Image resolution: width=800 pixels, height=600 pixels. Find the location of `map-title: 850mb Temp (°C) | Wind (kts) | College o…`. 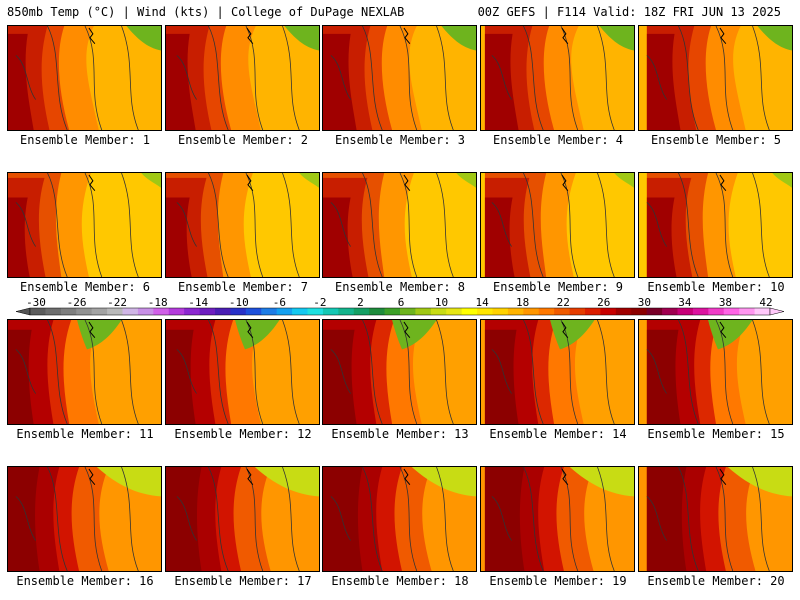

map-title: 850mb Temp (°C) | Wind (kts) | College o… is located at coordinates (206, 12).